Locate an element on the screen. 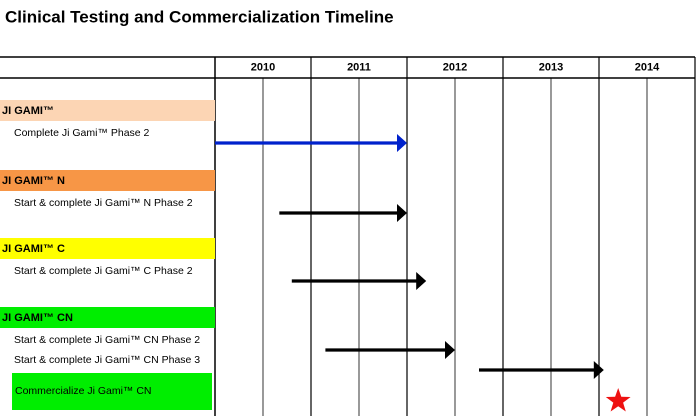  year-label: 2011 is located at coordinates (359, 67).